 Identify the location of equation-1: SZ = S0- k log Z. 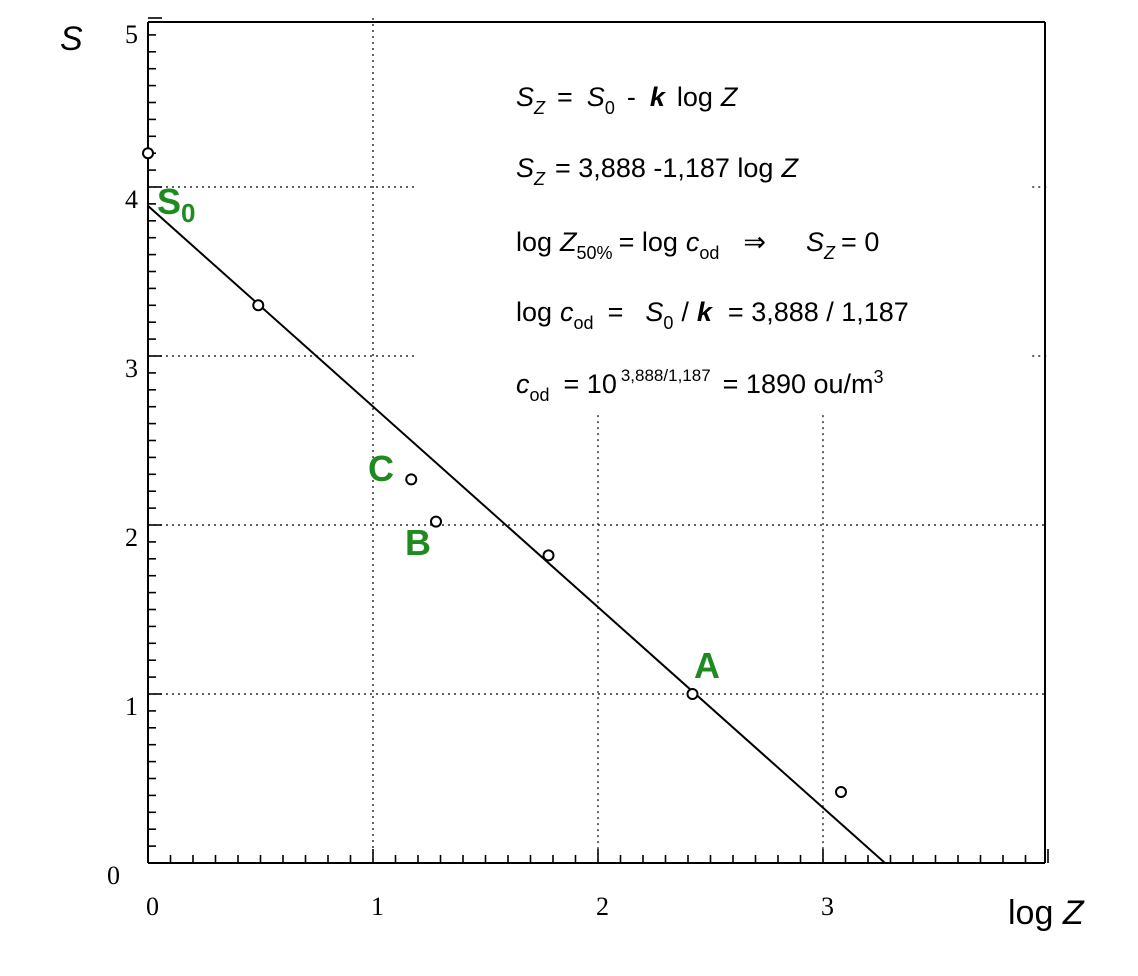
(627, 100).